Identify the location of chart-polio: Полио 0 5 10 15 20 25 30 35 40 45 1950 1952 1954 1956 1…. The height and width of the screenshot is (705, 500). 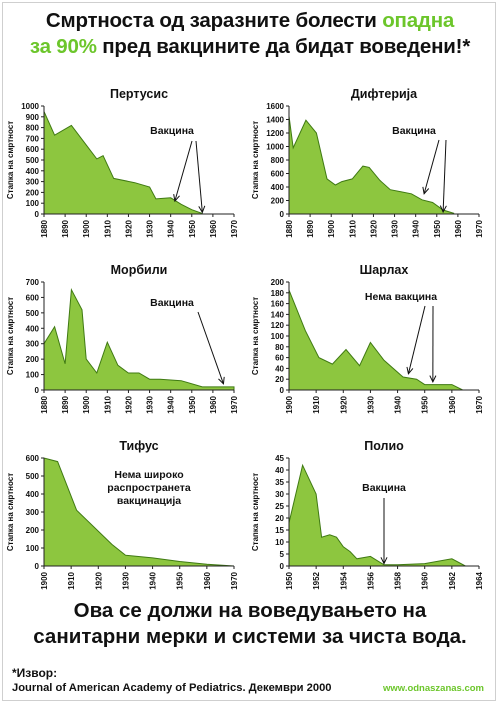
(367, 514).